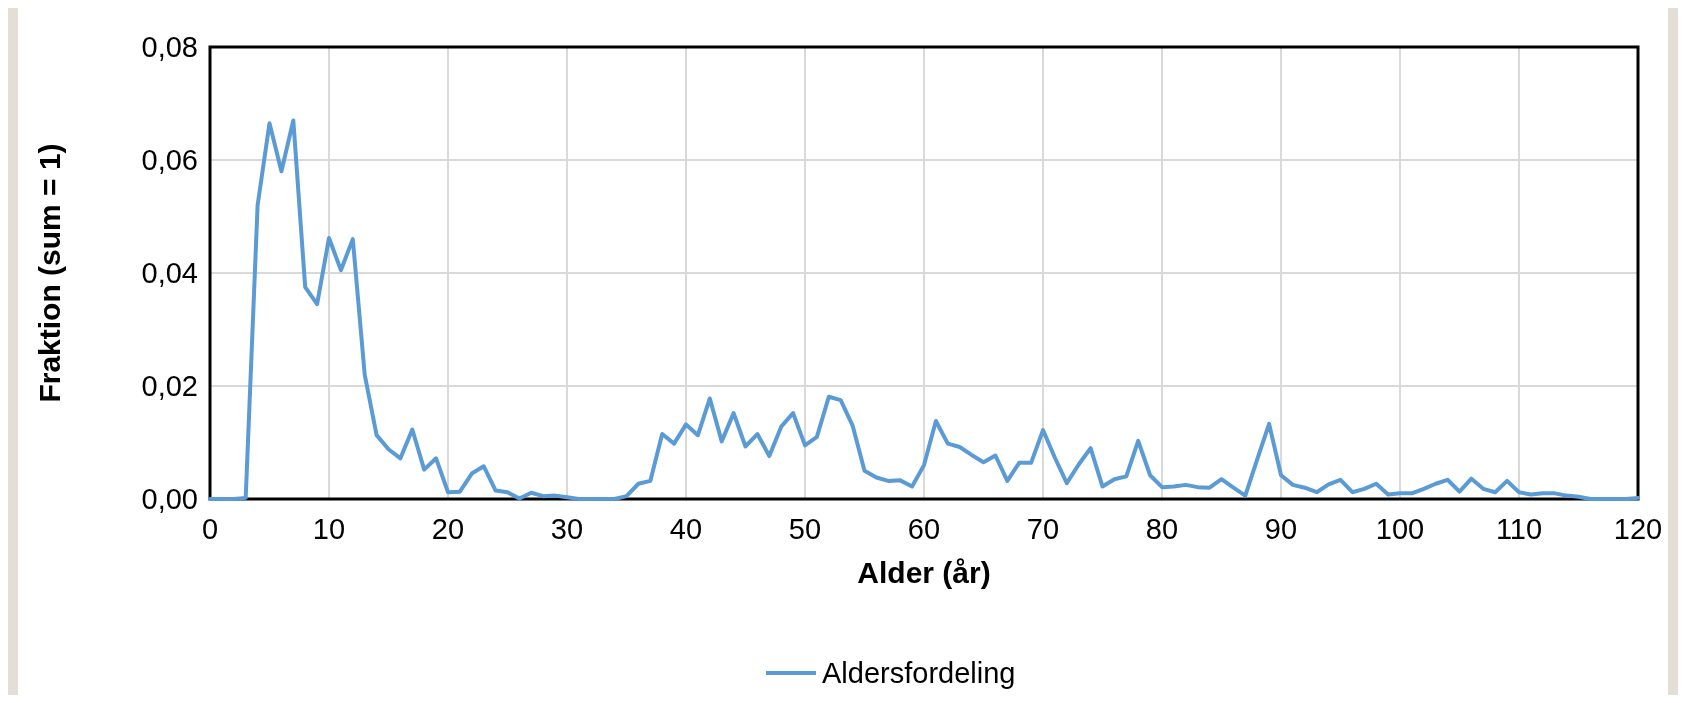 The width and height of the screenshot is (1686, 703). What do you see at coordinates (169, 160) in the screenshot?
I see `y-tick-label: 0,06` at bounding box center [169, 160].